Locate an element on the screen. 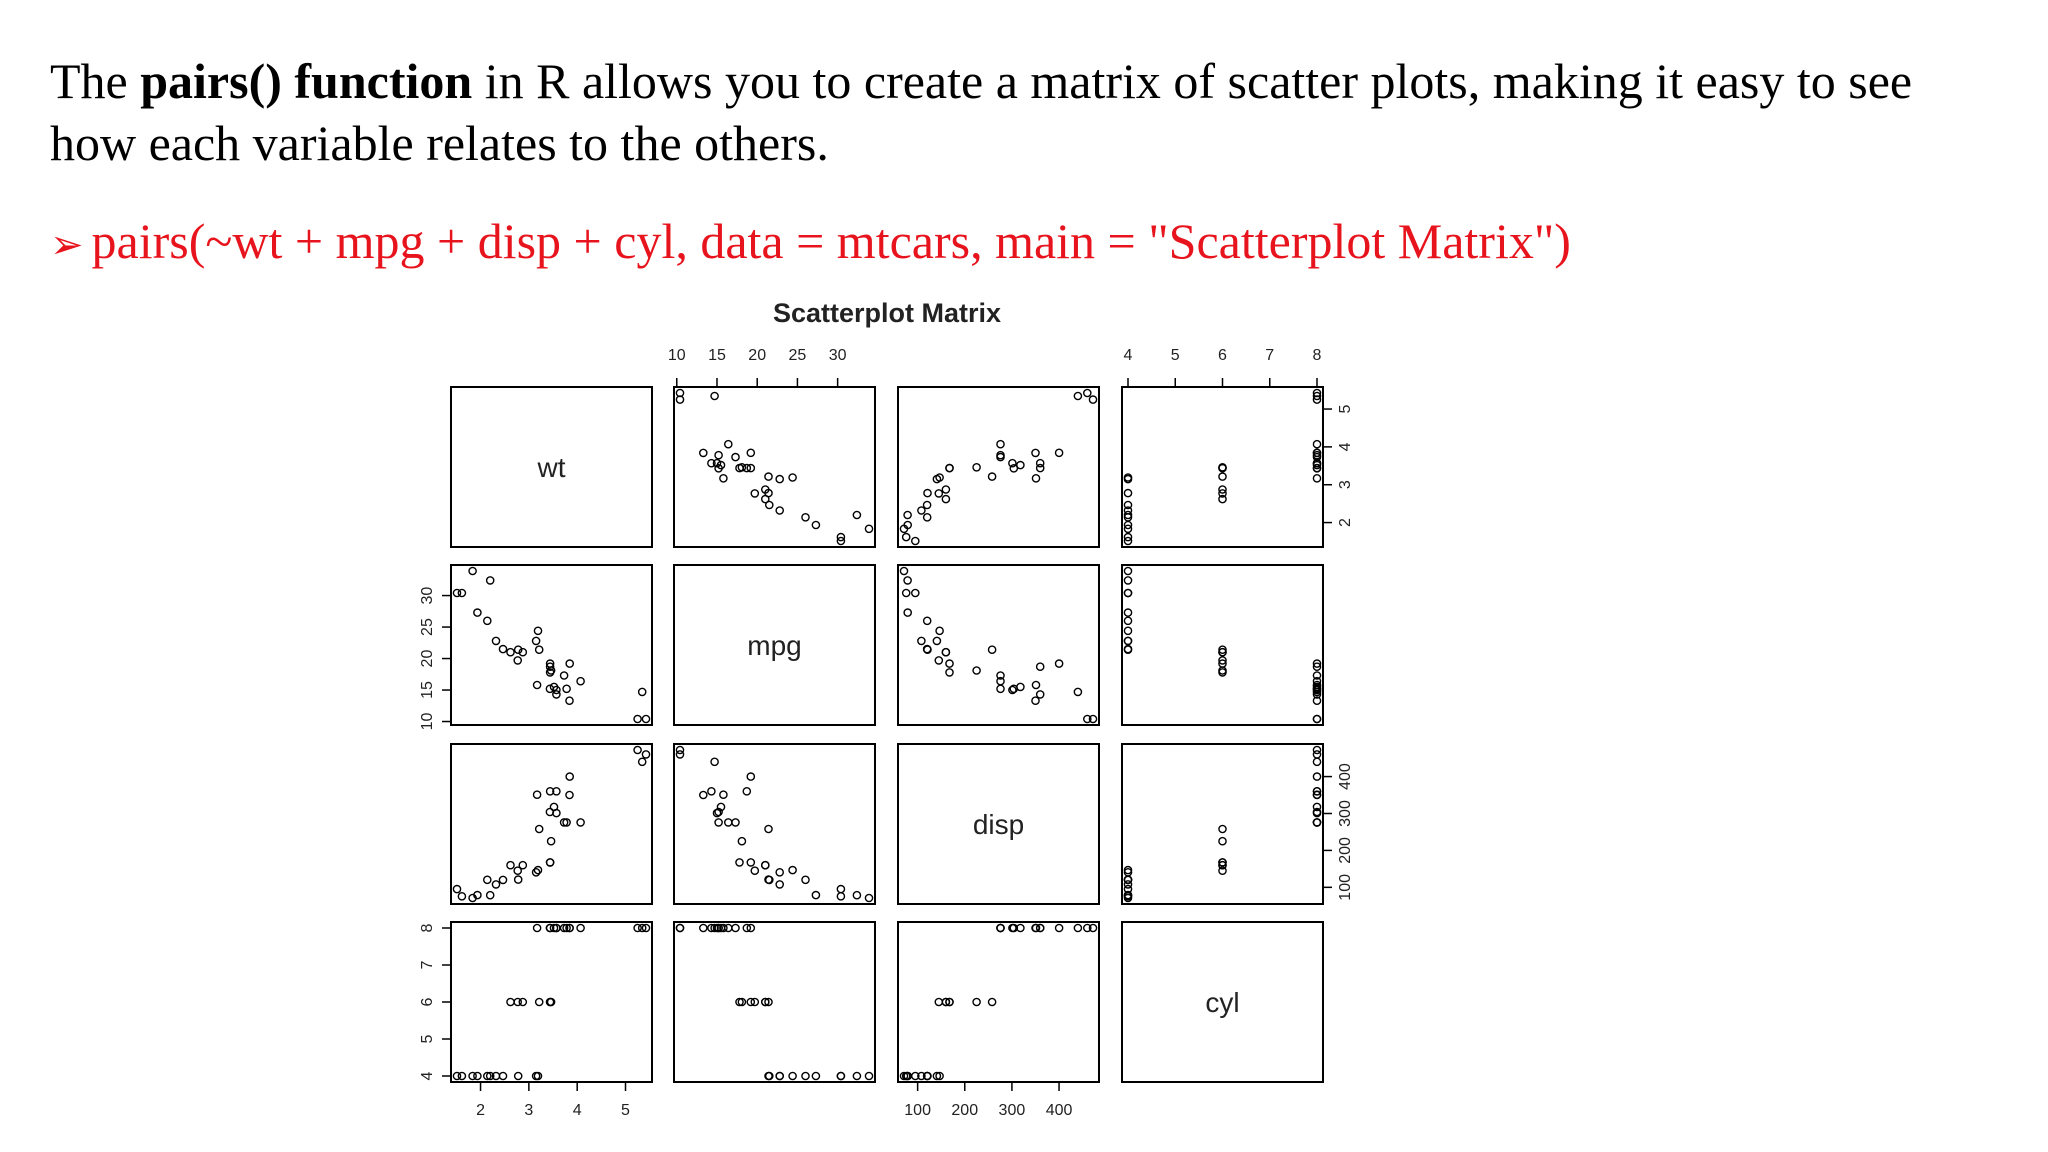 This screenshot has height=1152, width=2048. tick-label: 20 is located at coordinates (427, 659).